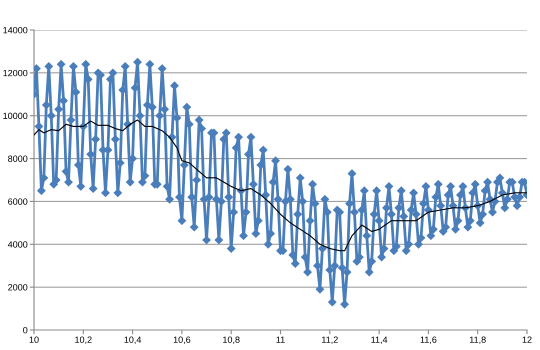 The height and width of the screenshot is (350, 540). Describe the element at coordinates (18, 201) in the screenshot. I see `y-tick-label: 6000` at that location.